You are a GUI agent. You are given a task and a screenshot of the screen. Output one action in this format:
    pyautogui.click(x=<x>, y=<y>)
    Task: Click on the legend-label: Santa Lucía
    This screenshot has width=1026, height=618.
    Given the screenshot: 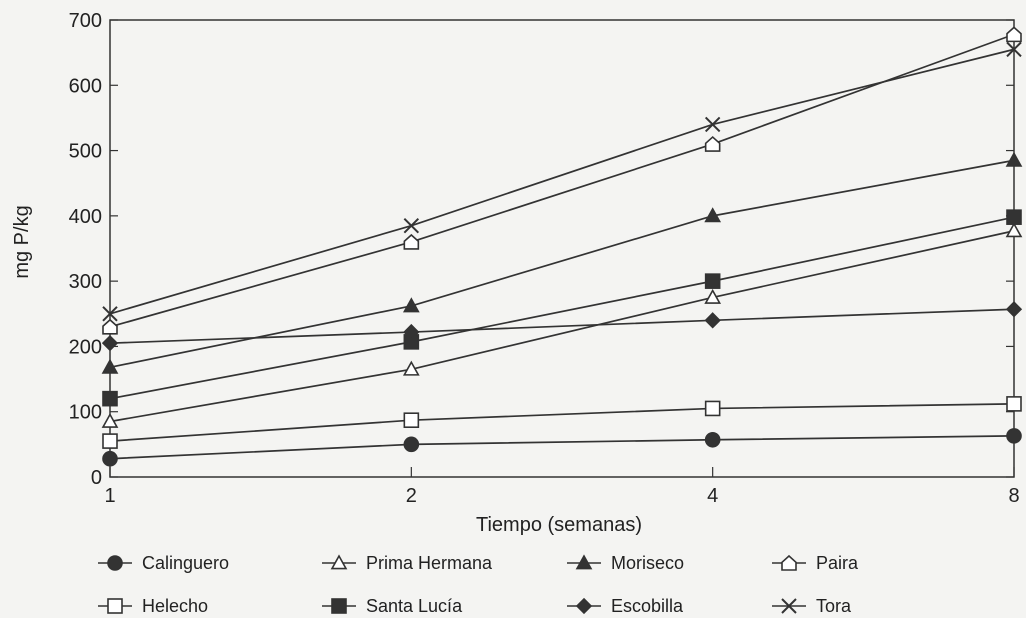 What is the action you would take?
    pyautogui.click(x=414, y=606)
    